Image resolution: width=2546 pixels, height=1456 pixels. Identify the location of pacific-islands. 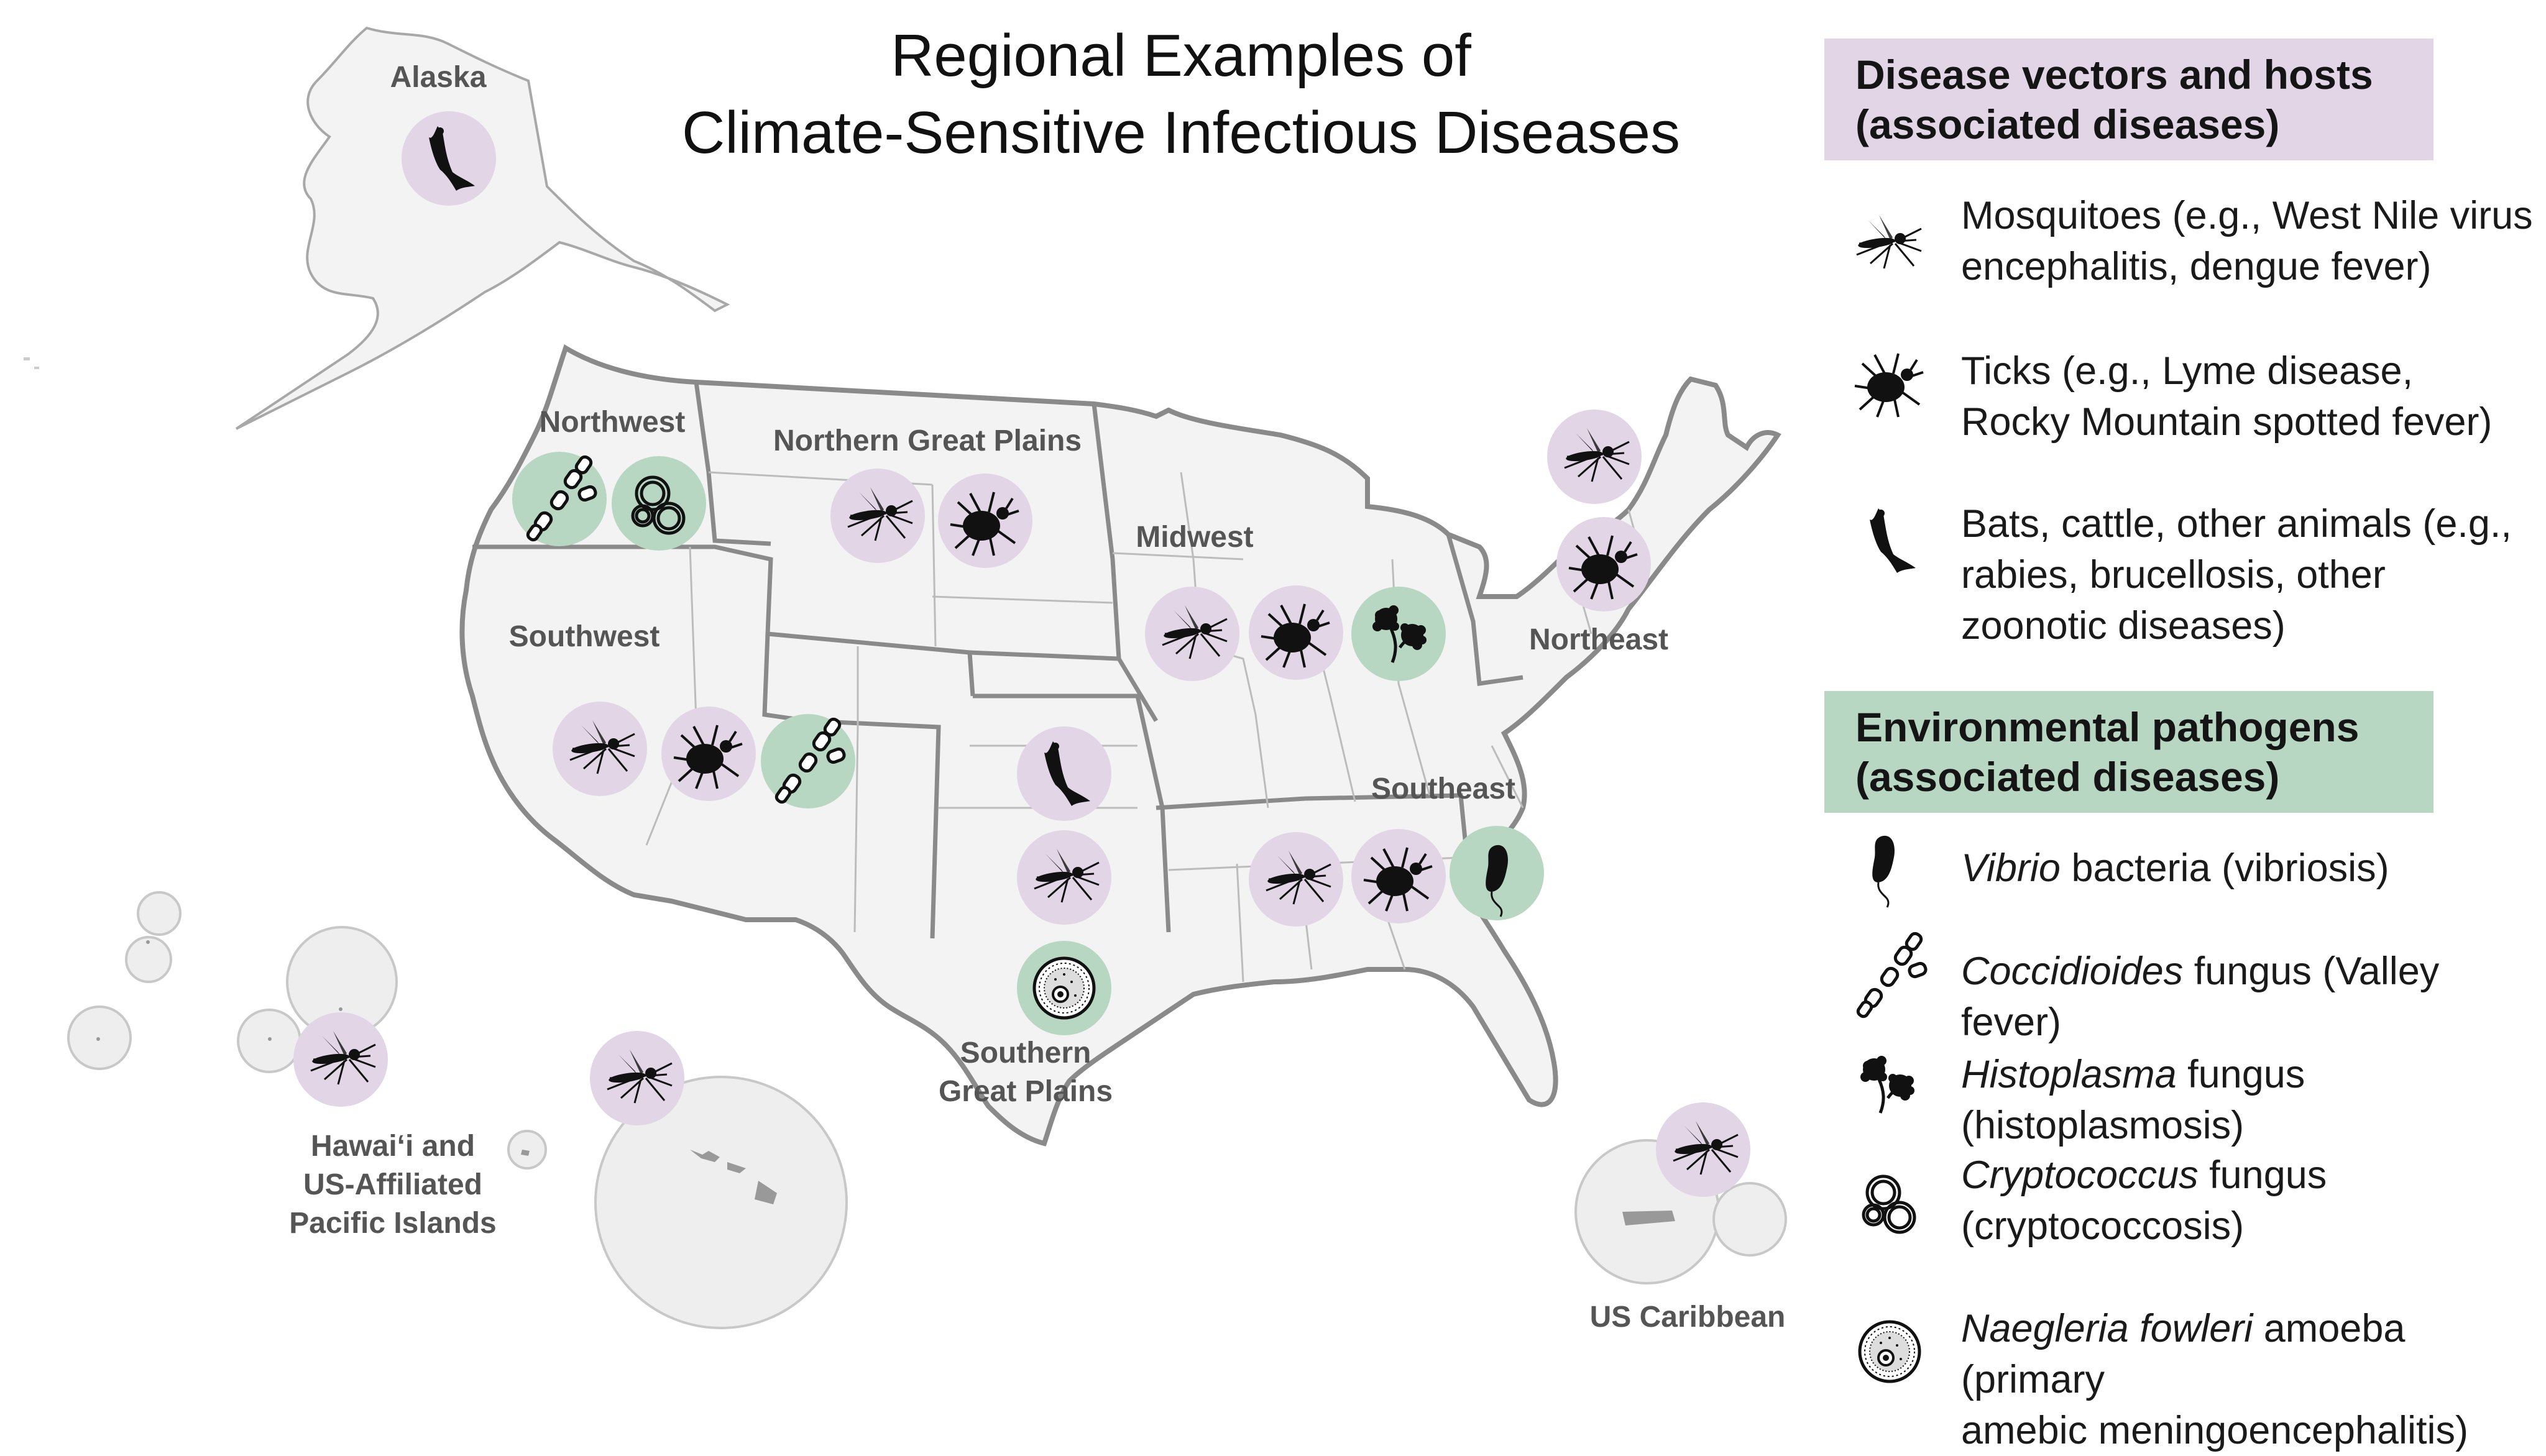
(457, 1110).